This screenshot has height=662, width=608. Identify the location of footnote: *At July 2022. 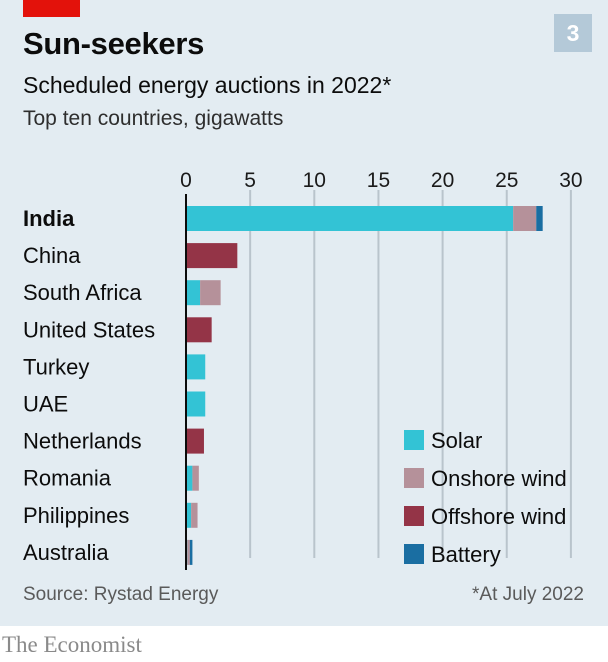
(528, 594).